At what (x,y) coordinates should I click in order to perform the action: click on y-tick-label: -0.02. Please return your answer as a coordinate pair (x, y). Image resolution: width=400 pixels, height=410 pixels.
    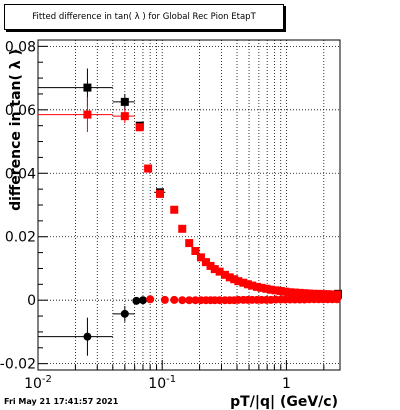
    Looking at the image, I should click on (18, 365).